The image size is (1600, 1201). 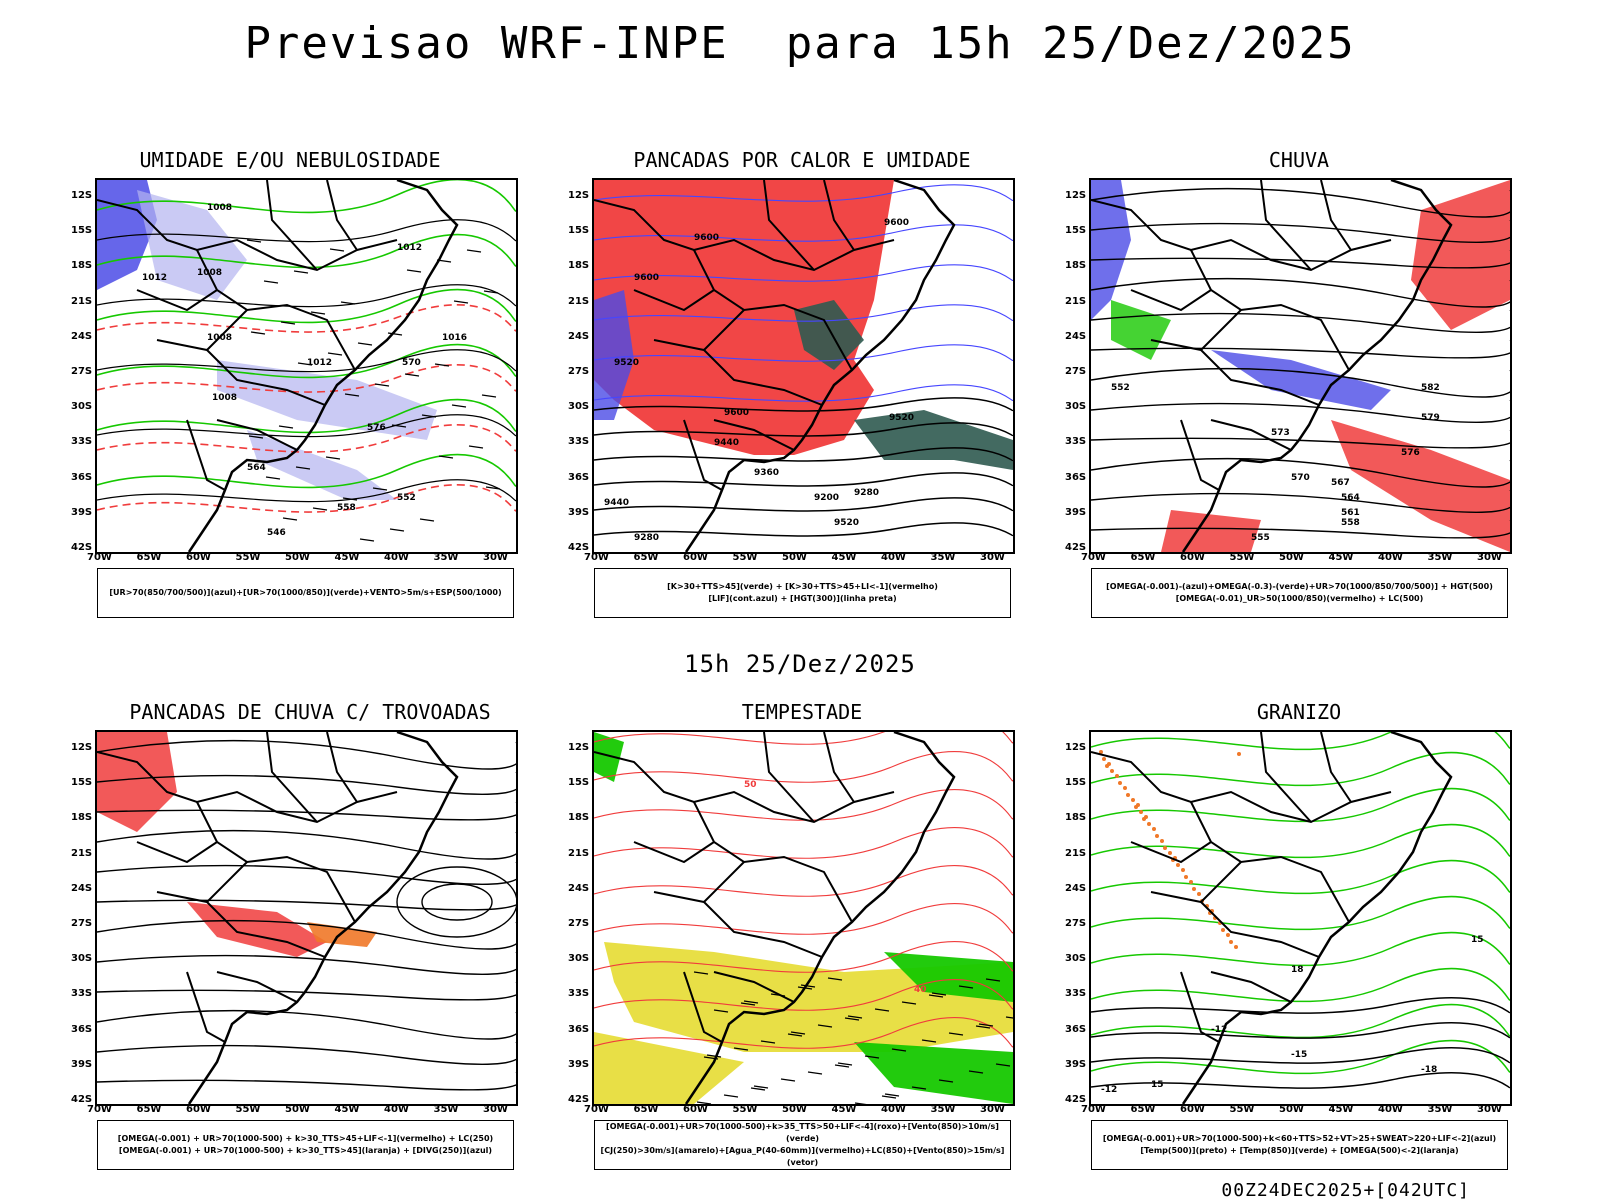 I want to click on lat-tick-label: 33S, so click(x=579, y=442).